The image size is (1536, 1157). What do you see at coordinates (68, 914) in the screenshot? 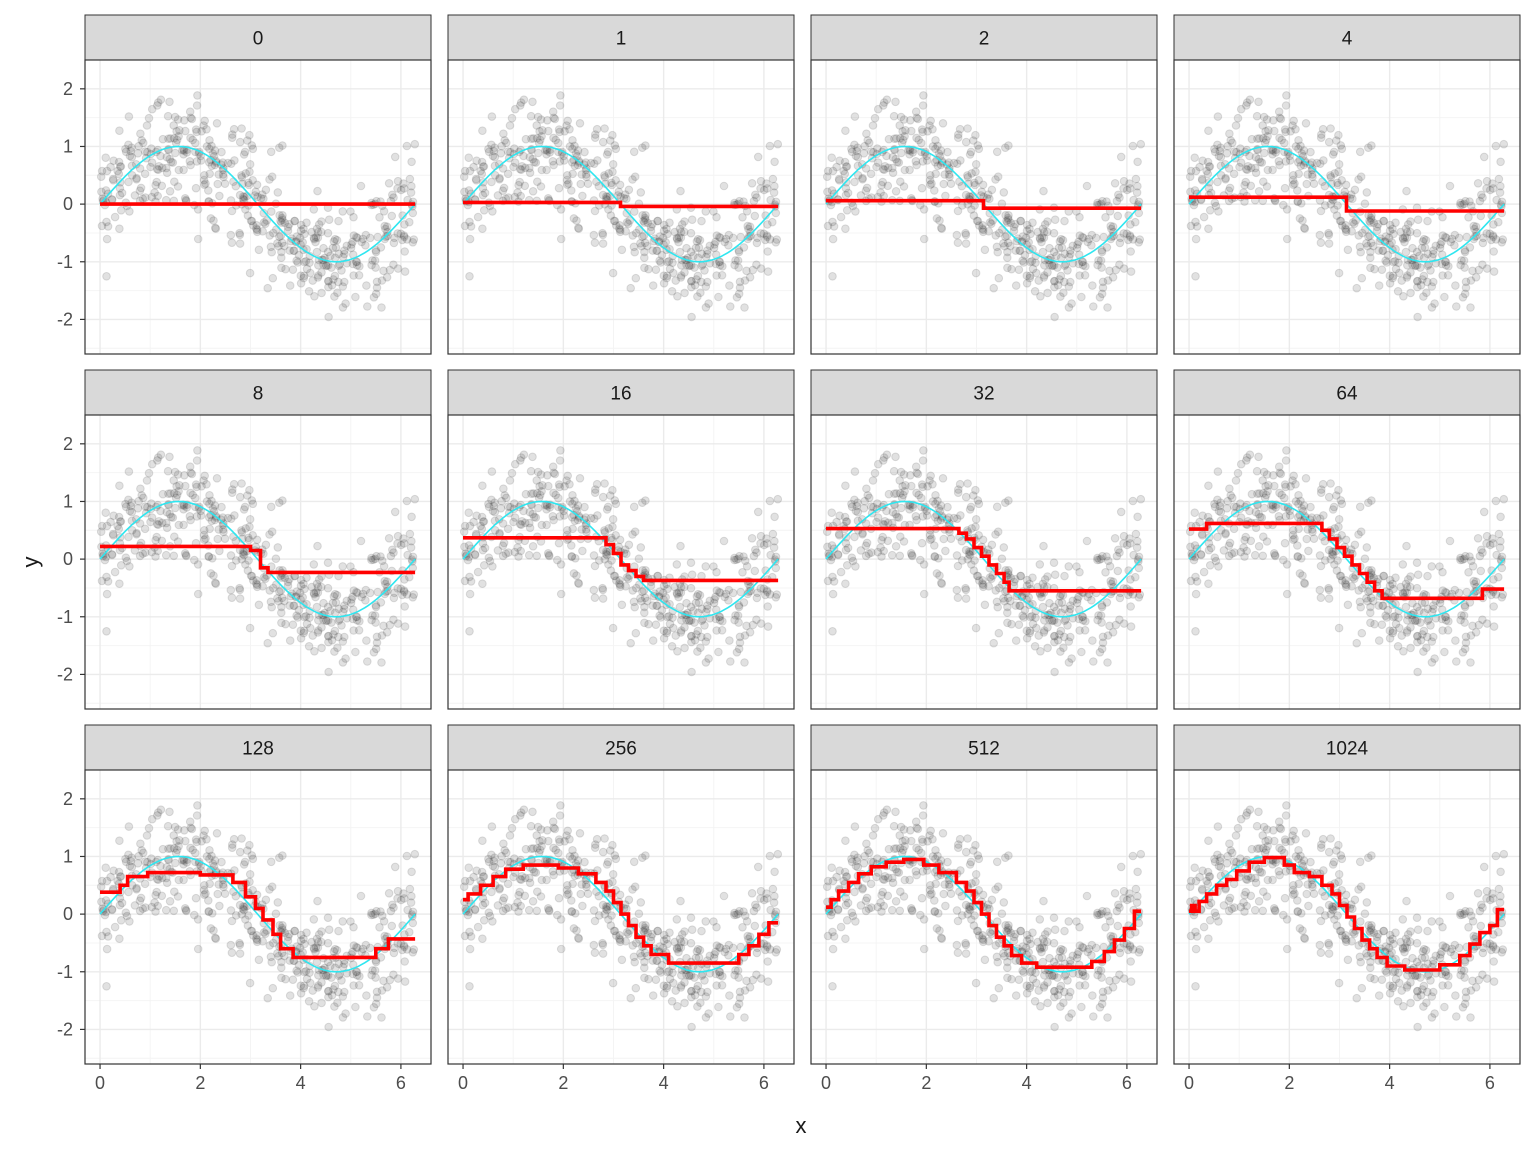
I see `y-tick-label: 0` at bounding box center [68, 914].